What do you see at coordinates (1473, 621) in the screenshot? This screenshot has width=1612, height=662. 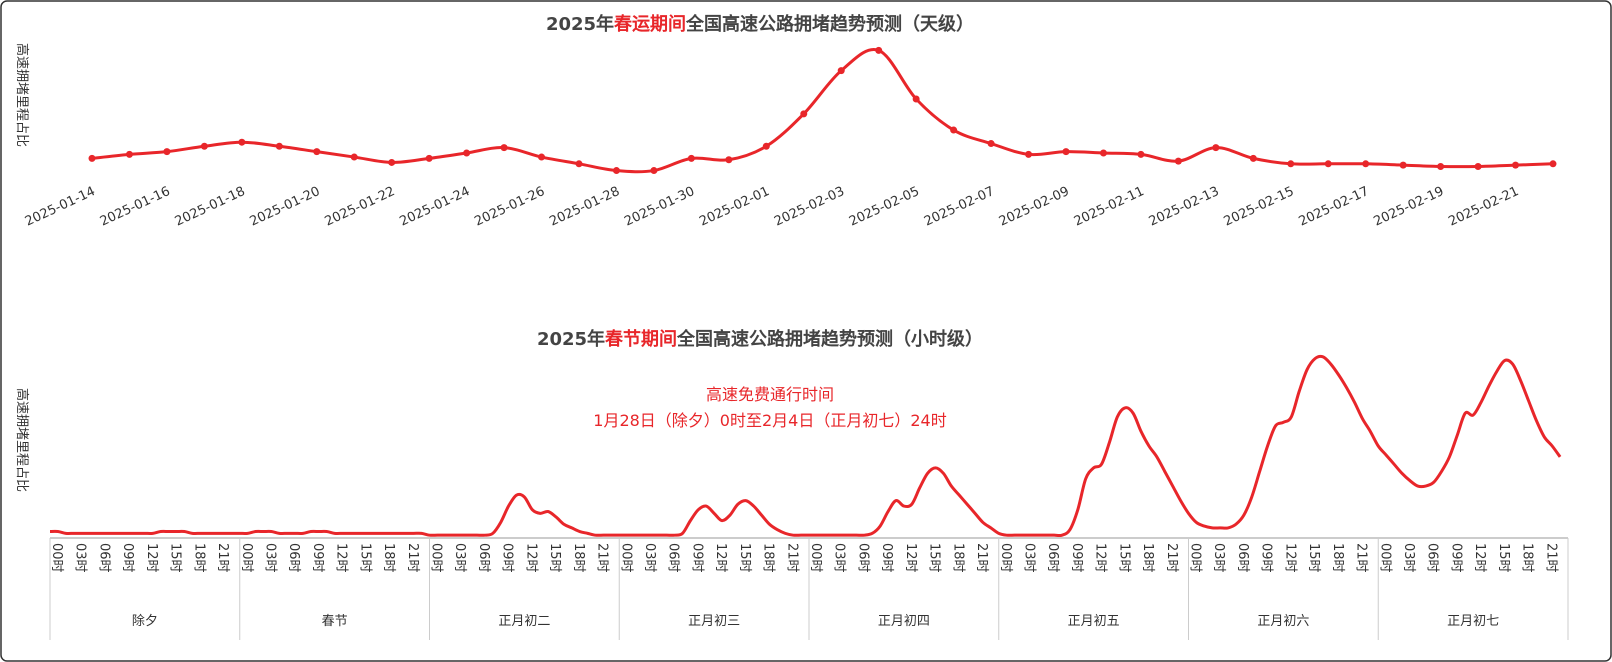 I see `day-label: 正月初七` at bounding box center [1473, 621].